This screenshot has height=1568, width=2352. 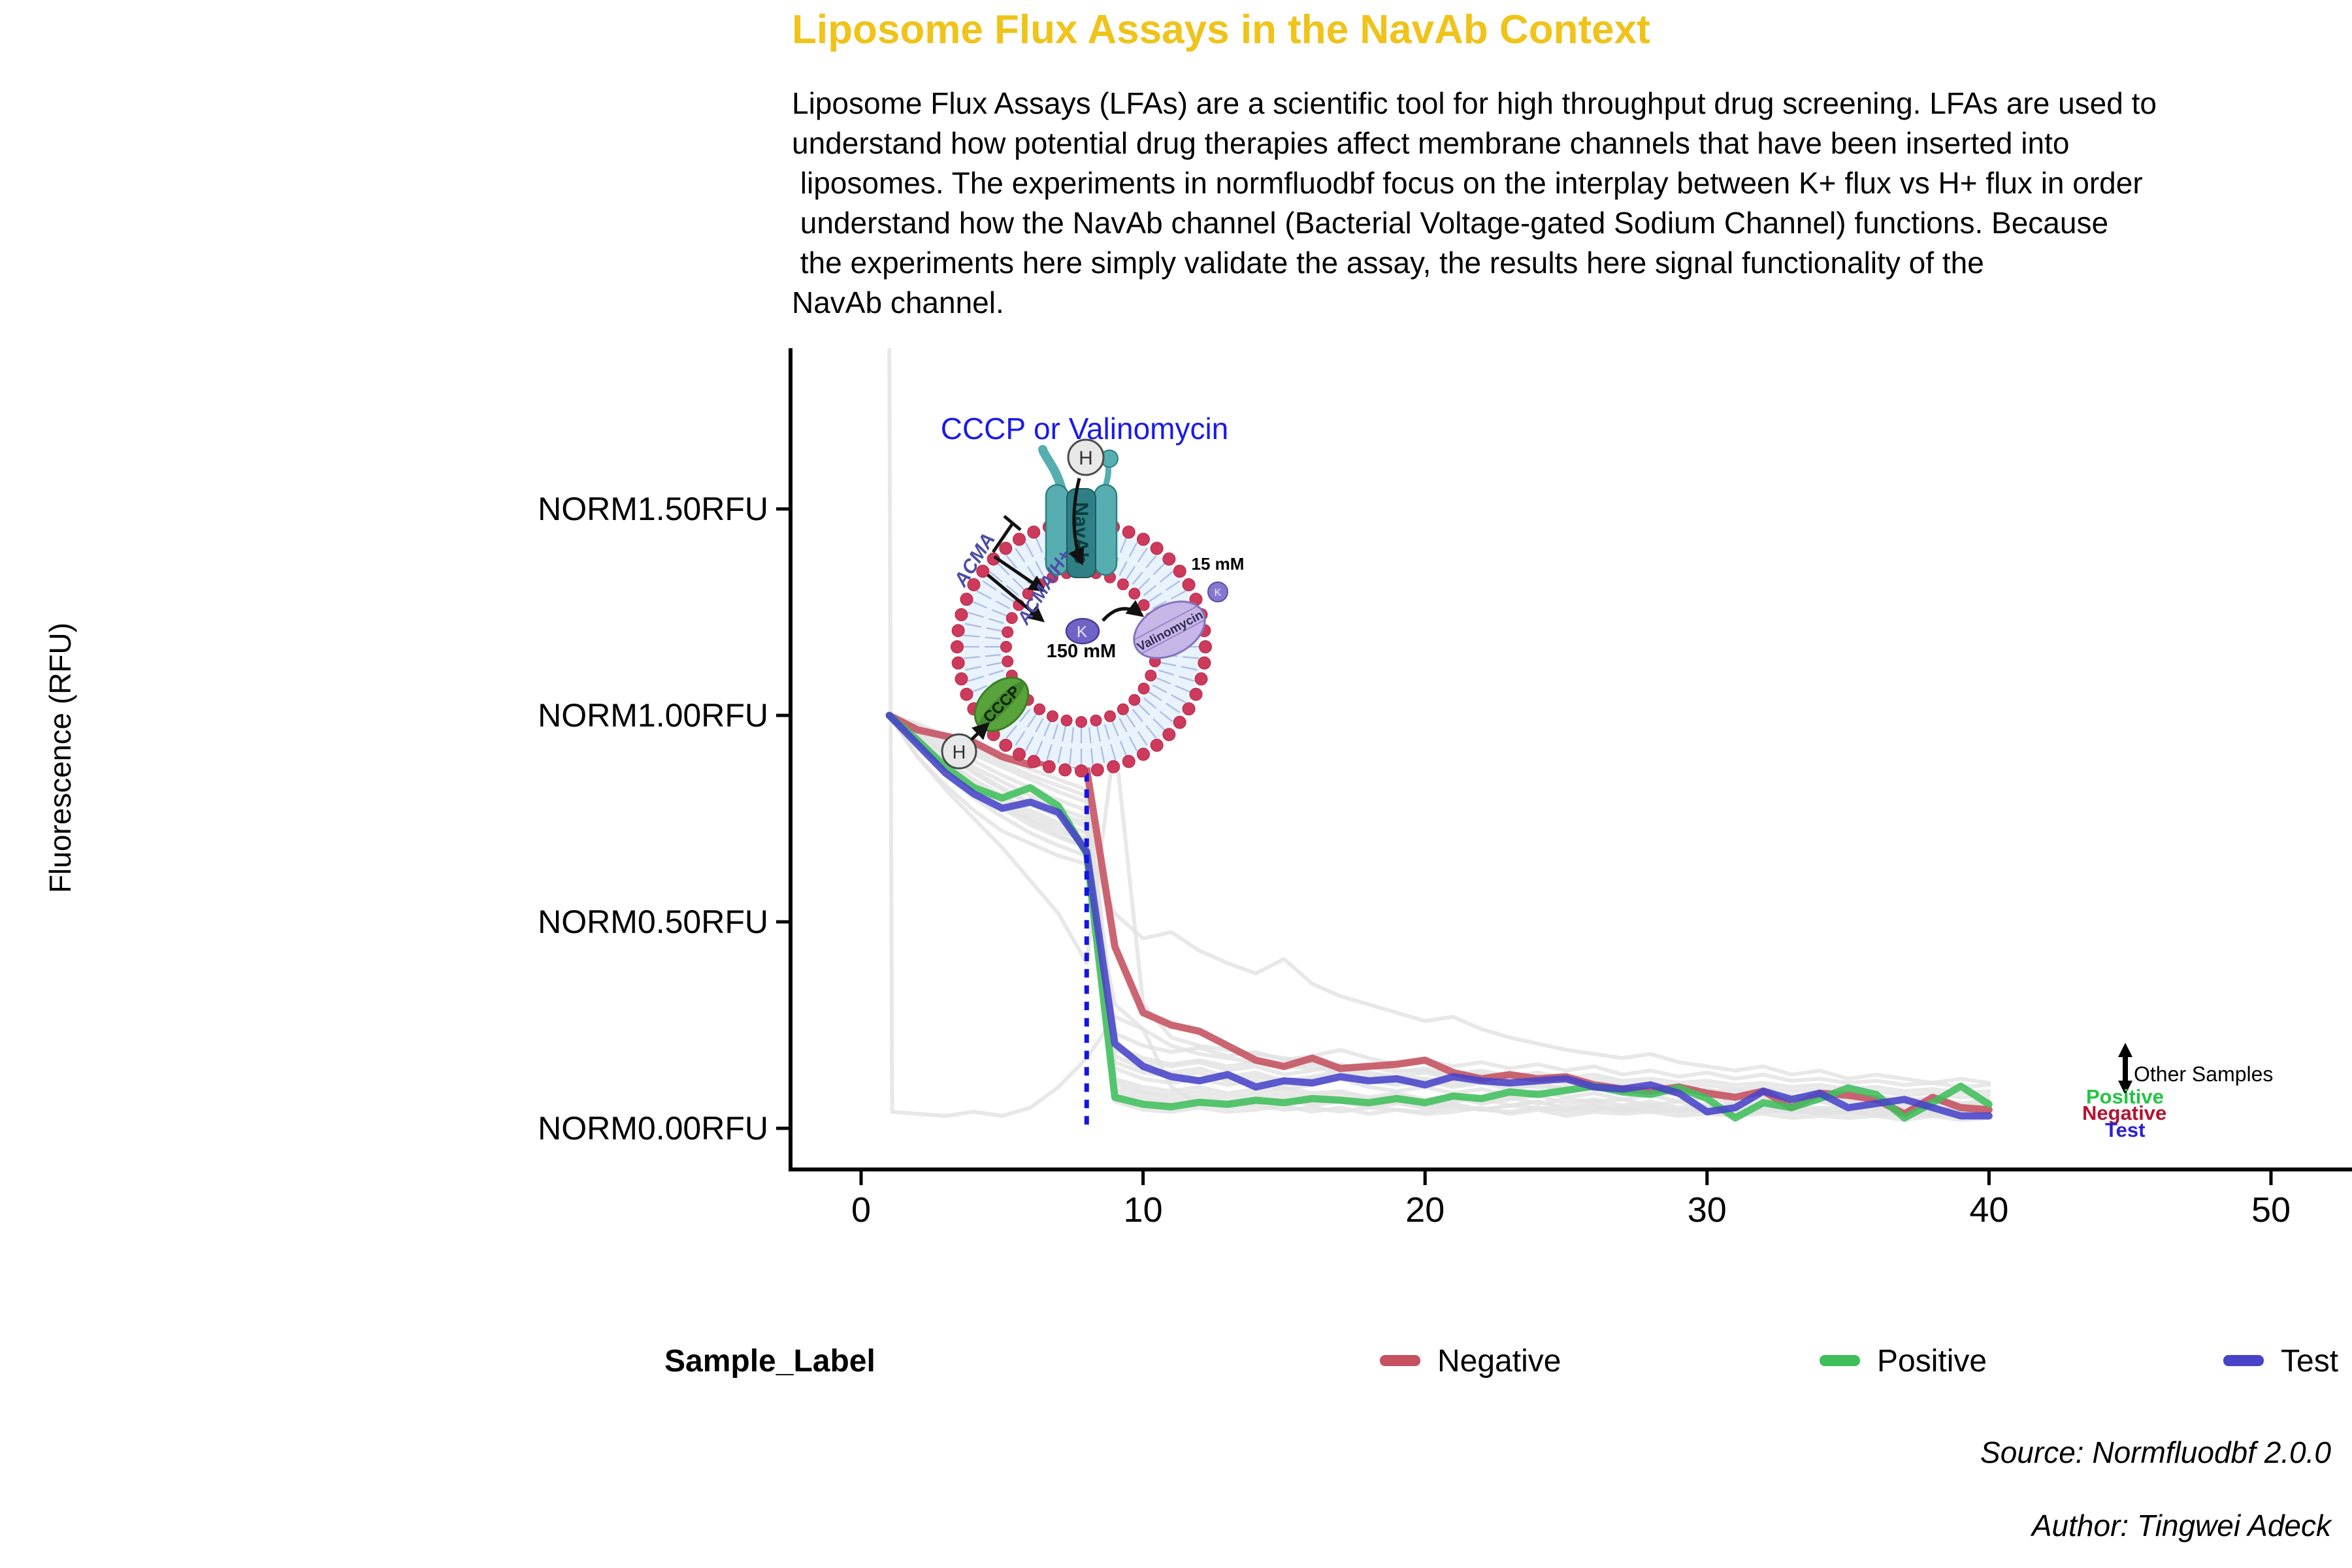 I want to click on series-line-positive, so click(x=1439, y=916).